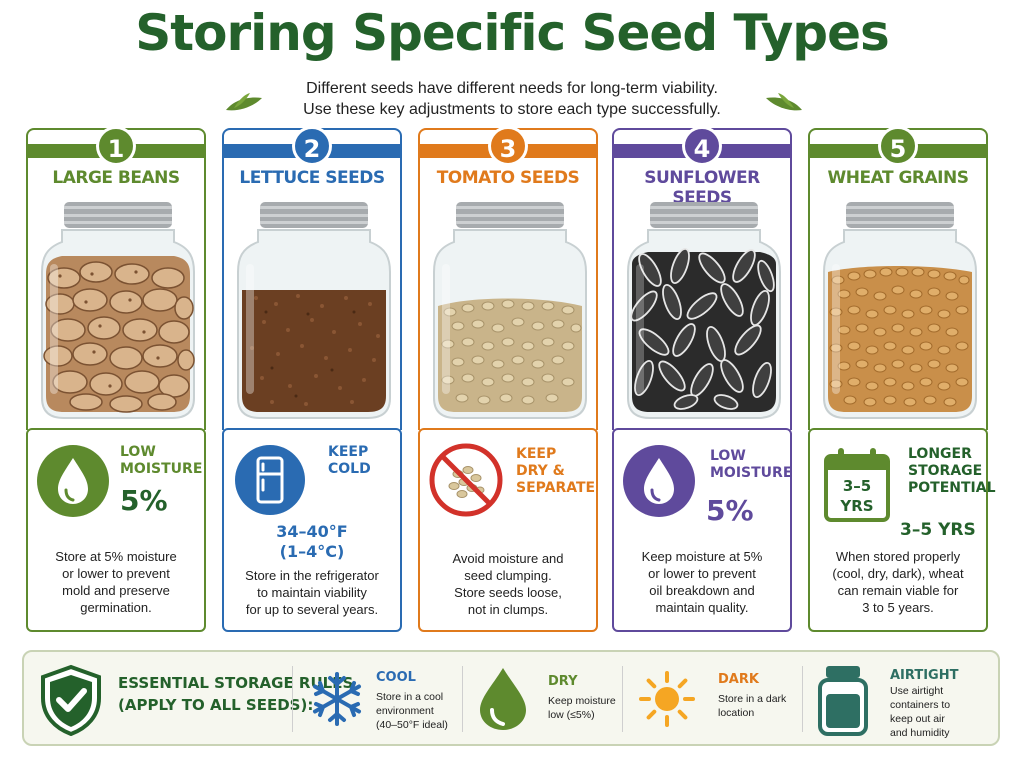 The width and height of the screenshot is (1024, 768). I want to click on desc-line: or lower to prevent, so click(702, 573).